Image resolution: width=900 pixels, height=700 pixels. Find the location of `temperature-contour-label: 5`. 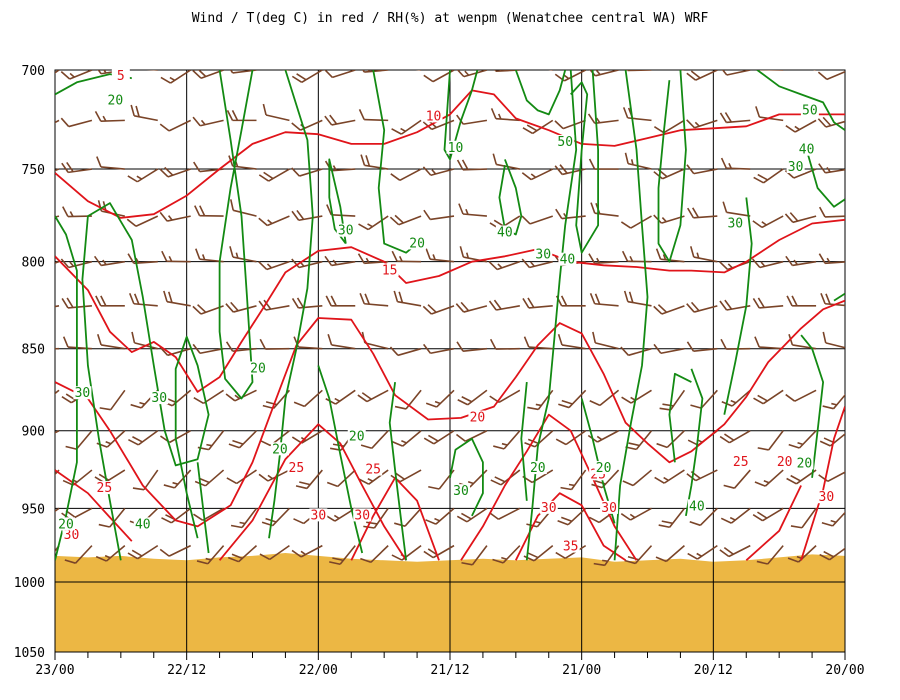

temperature-contour-label: 5 is located at coordinates (121, 76).